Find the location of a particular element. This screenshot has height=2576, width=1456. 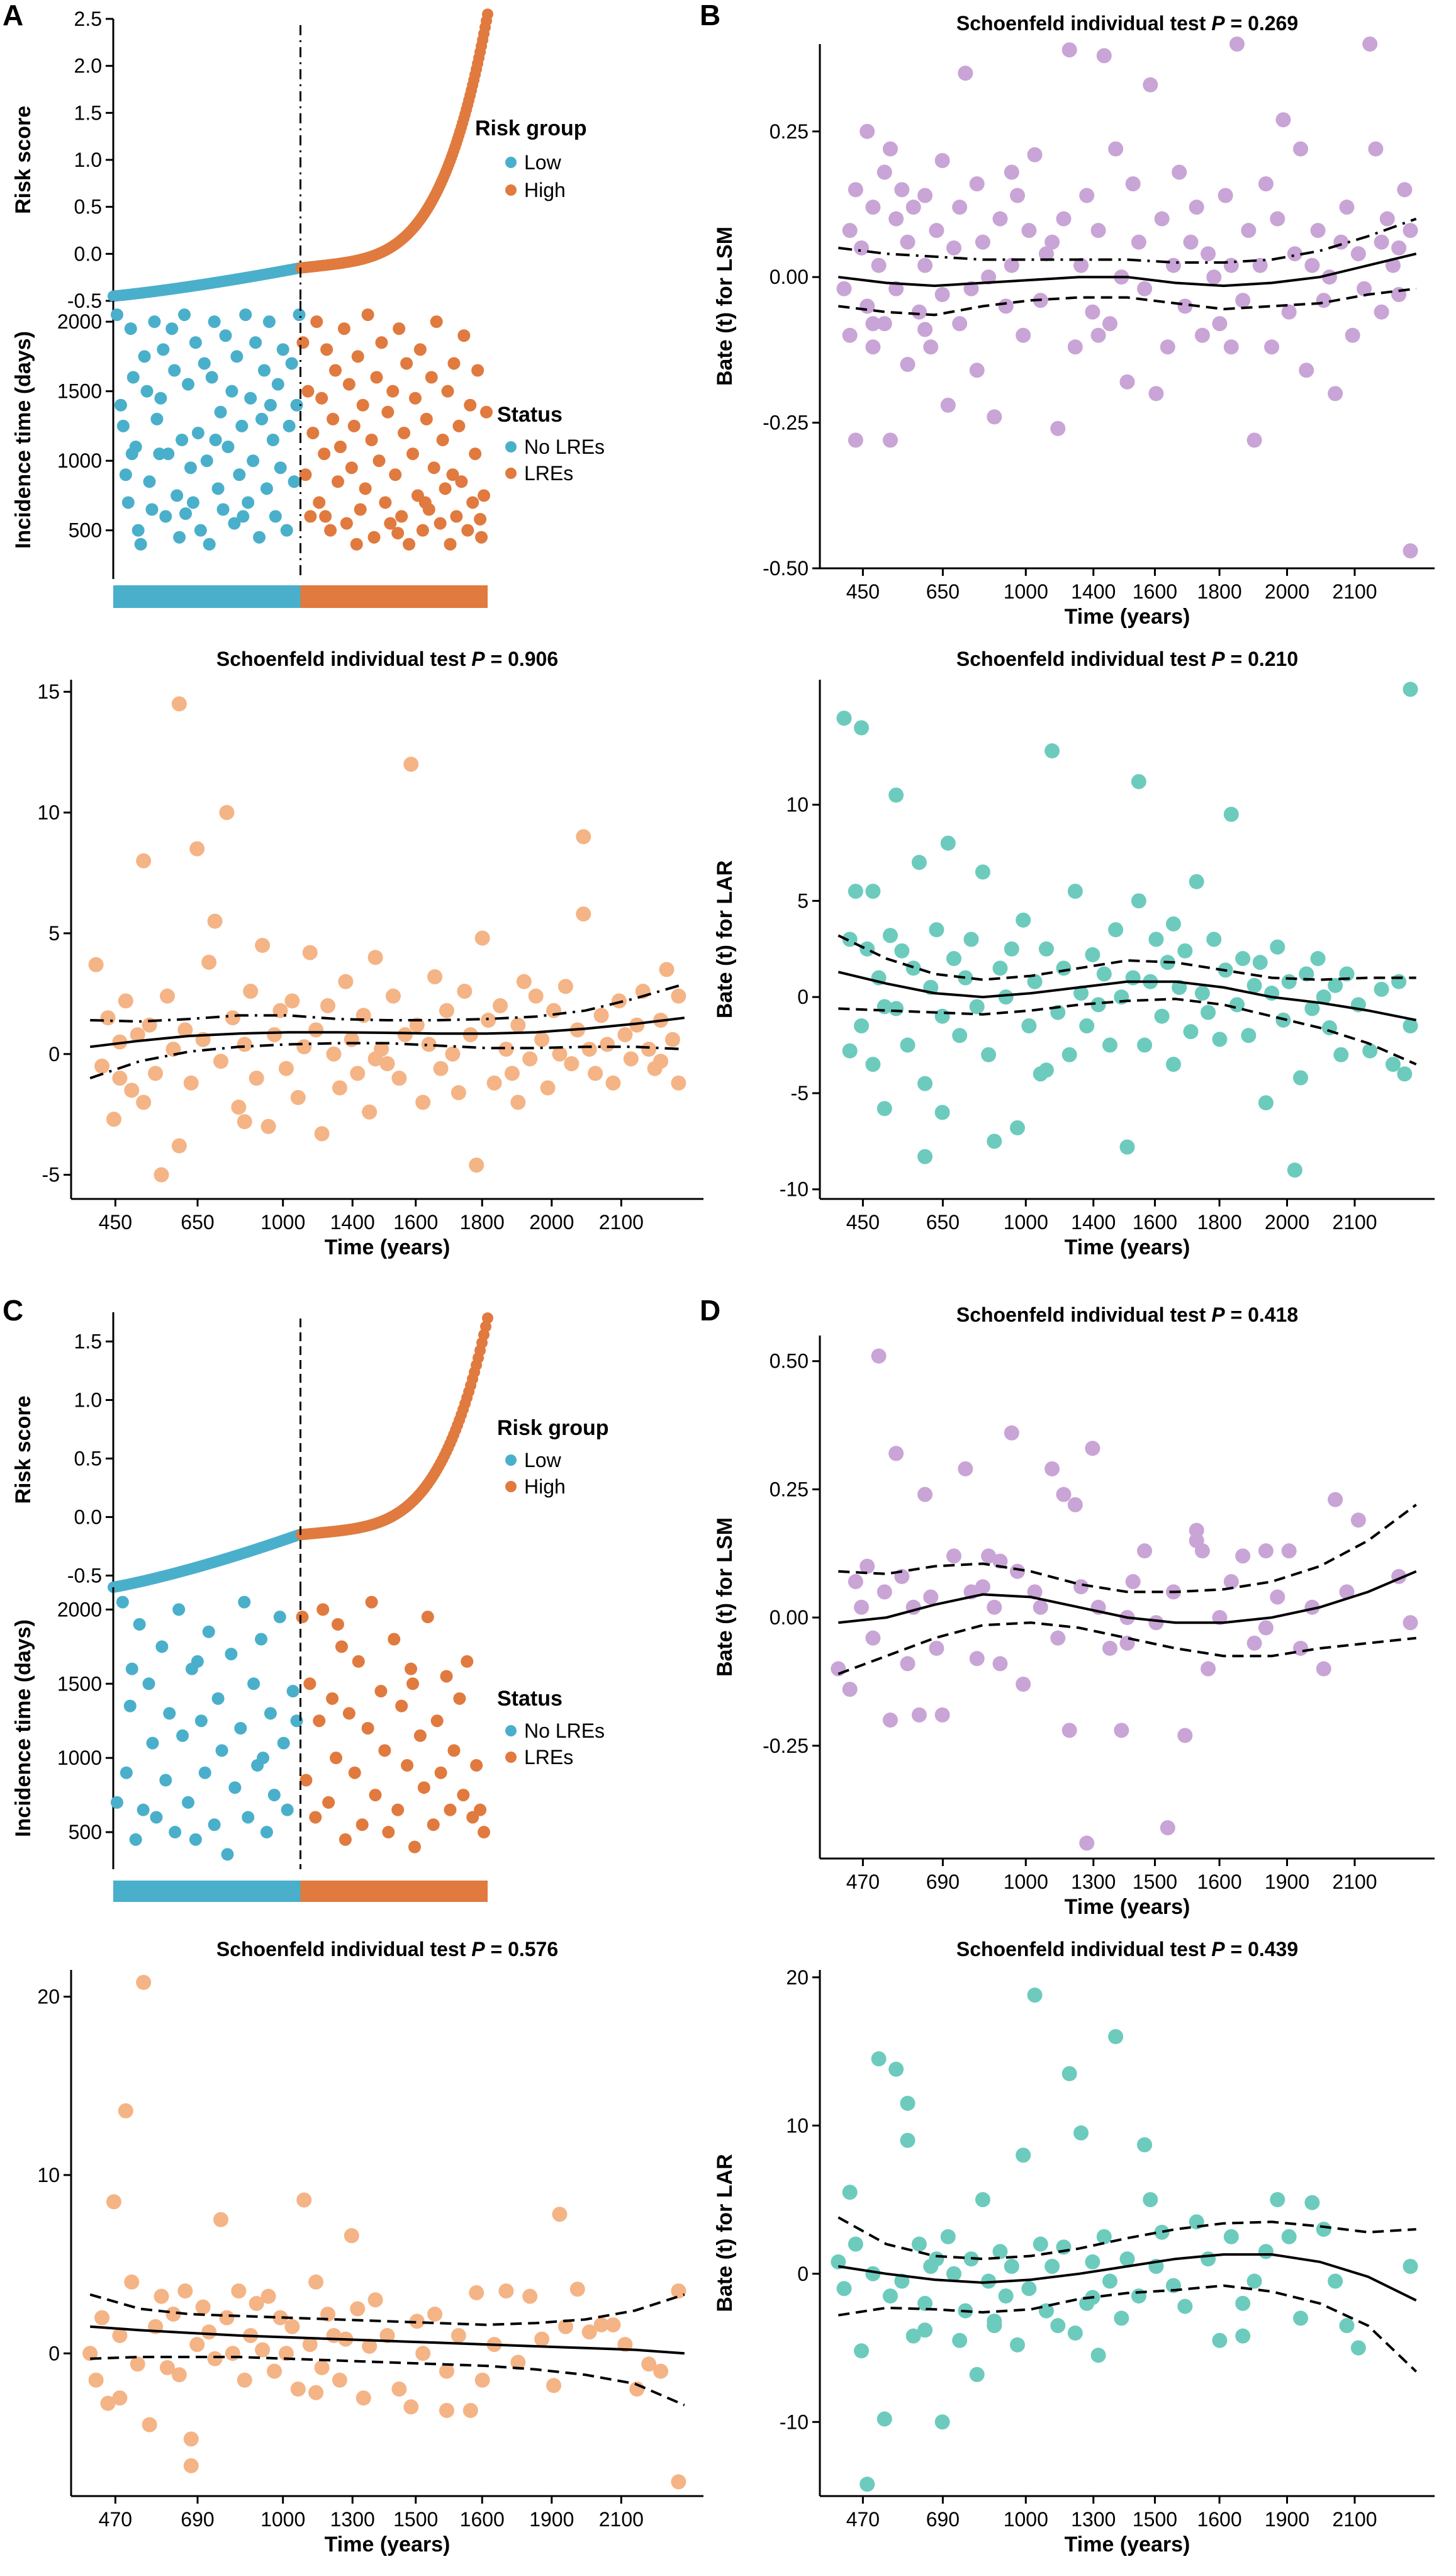

y-tick-label: 500 is located at coordinates (85, 530).